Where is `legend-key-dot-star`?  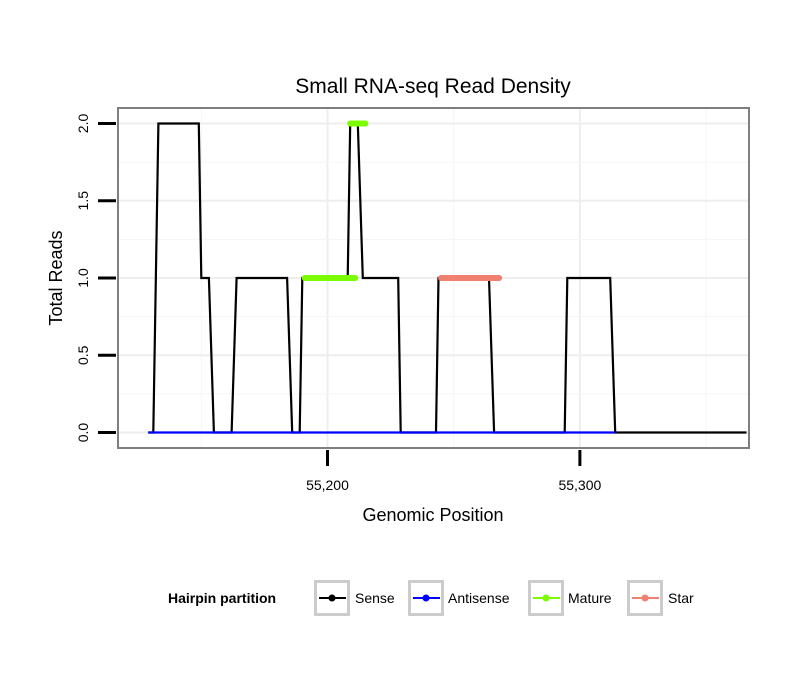 legend-key-dot-star is located at coordinates (645, 598).